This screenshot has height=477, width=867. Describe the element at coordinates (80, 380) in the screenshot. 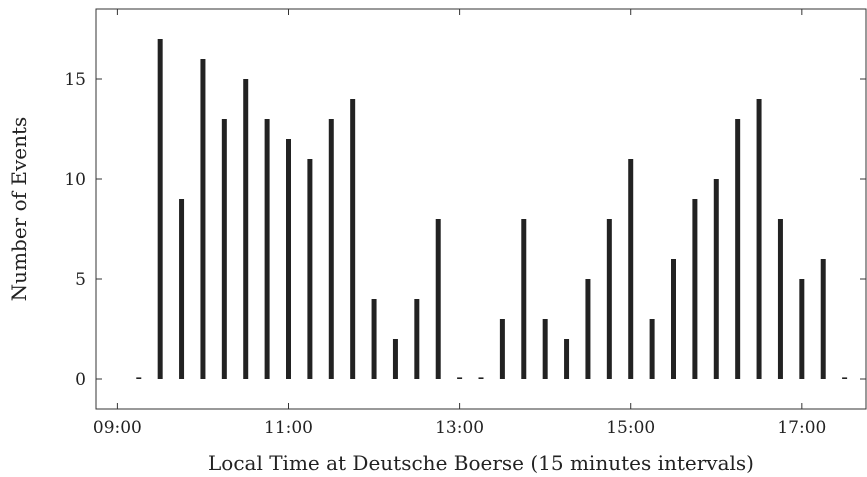

I see `y-tick-label: 0` at that location.